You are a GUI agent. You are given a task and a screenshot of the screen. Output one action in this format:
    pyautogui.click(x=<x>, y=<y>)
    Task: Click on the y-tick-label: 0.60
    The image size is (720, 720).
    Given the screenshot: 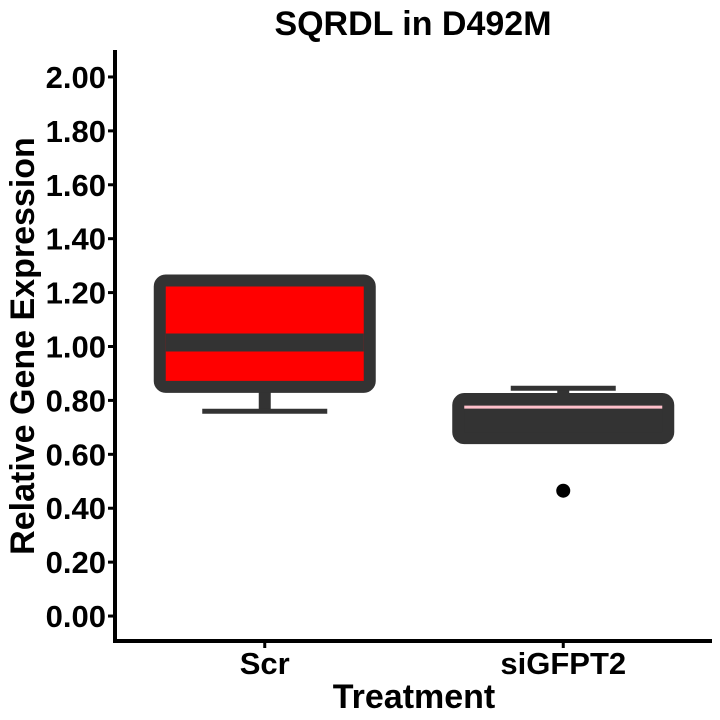 What is the action you would take?
    pyautogui.click(x=76, y=454)
    